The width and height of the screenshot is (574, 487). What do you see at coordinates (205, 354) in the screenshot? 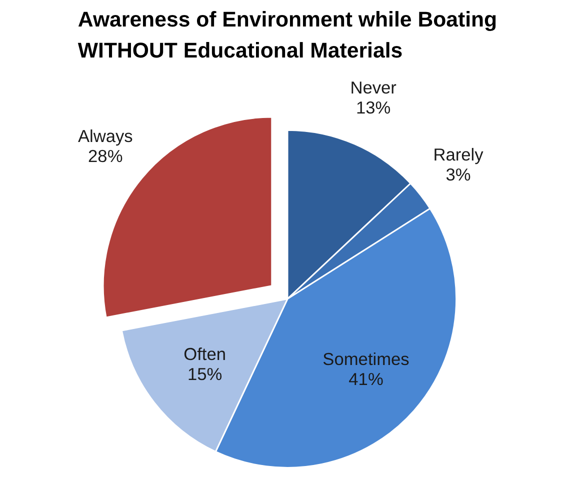
I see `slice-label: Often` at bounding box center [205, 354].